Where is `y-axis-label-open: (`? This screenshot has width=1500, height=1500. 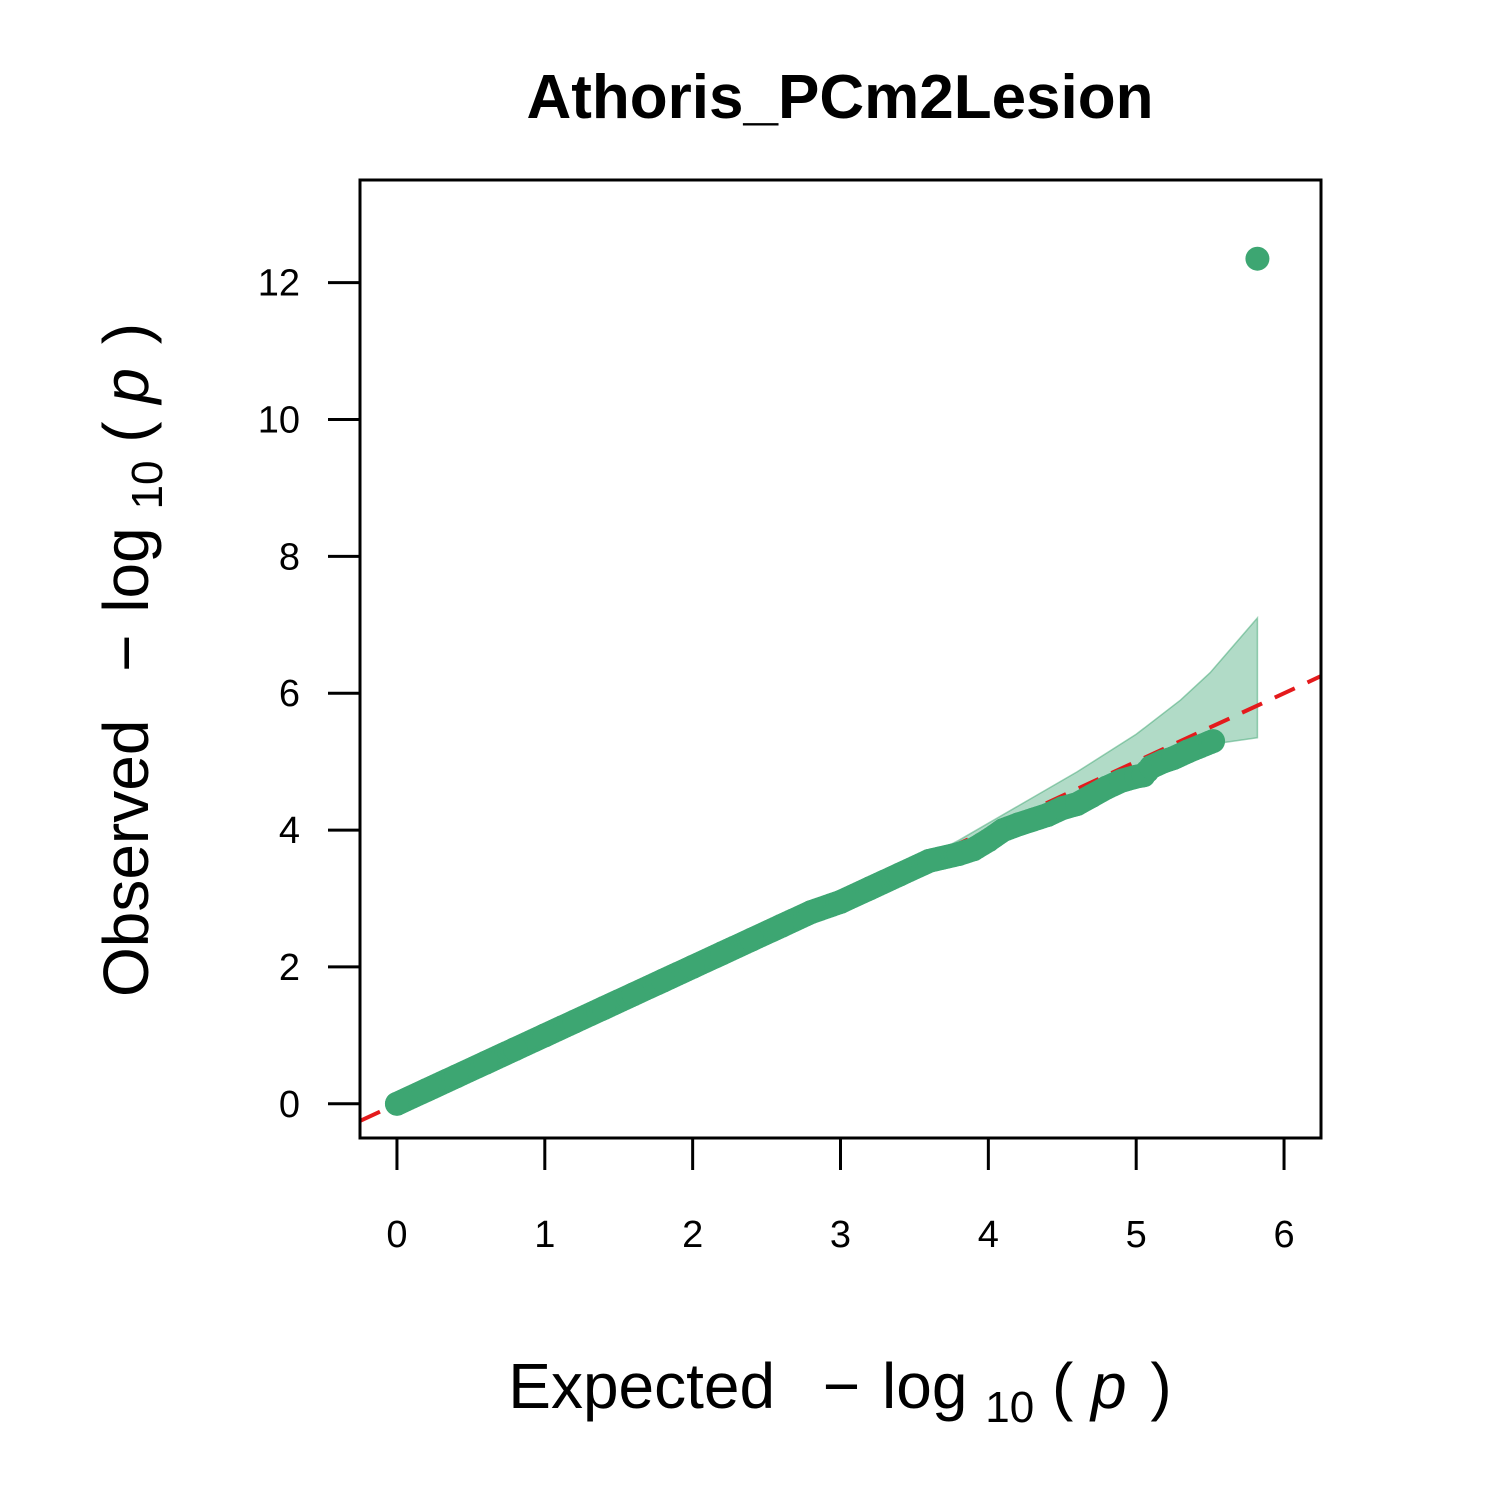 y-axis-label-open: ( is located at coordinates (126, 431).